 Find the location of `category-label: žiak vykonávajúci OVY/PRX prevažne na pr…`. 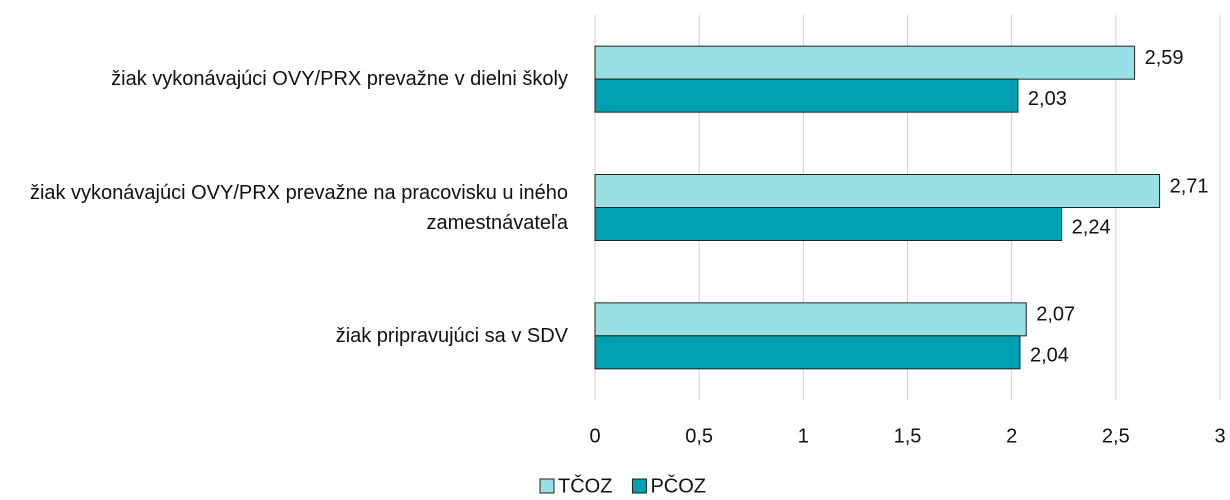

category-label: žiak vykonávajúci OVY/PRX prevažne na pr… is located at coordinates (298, 207).